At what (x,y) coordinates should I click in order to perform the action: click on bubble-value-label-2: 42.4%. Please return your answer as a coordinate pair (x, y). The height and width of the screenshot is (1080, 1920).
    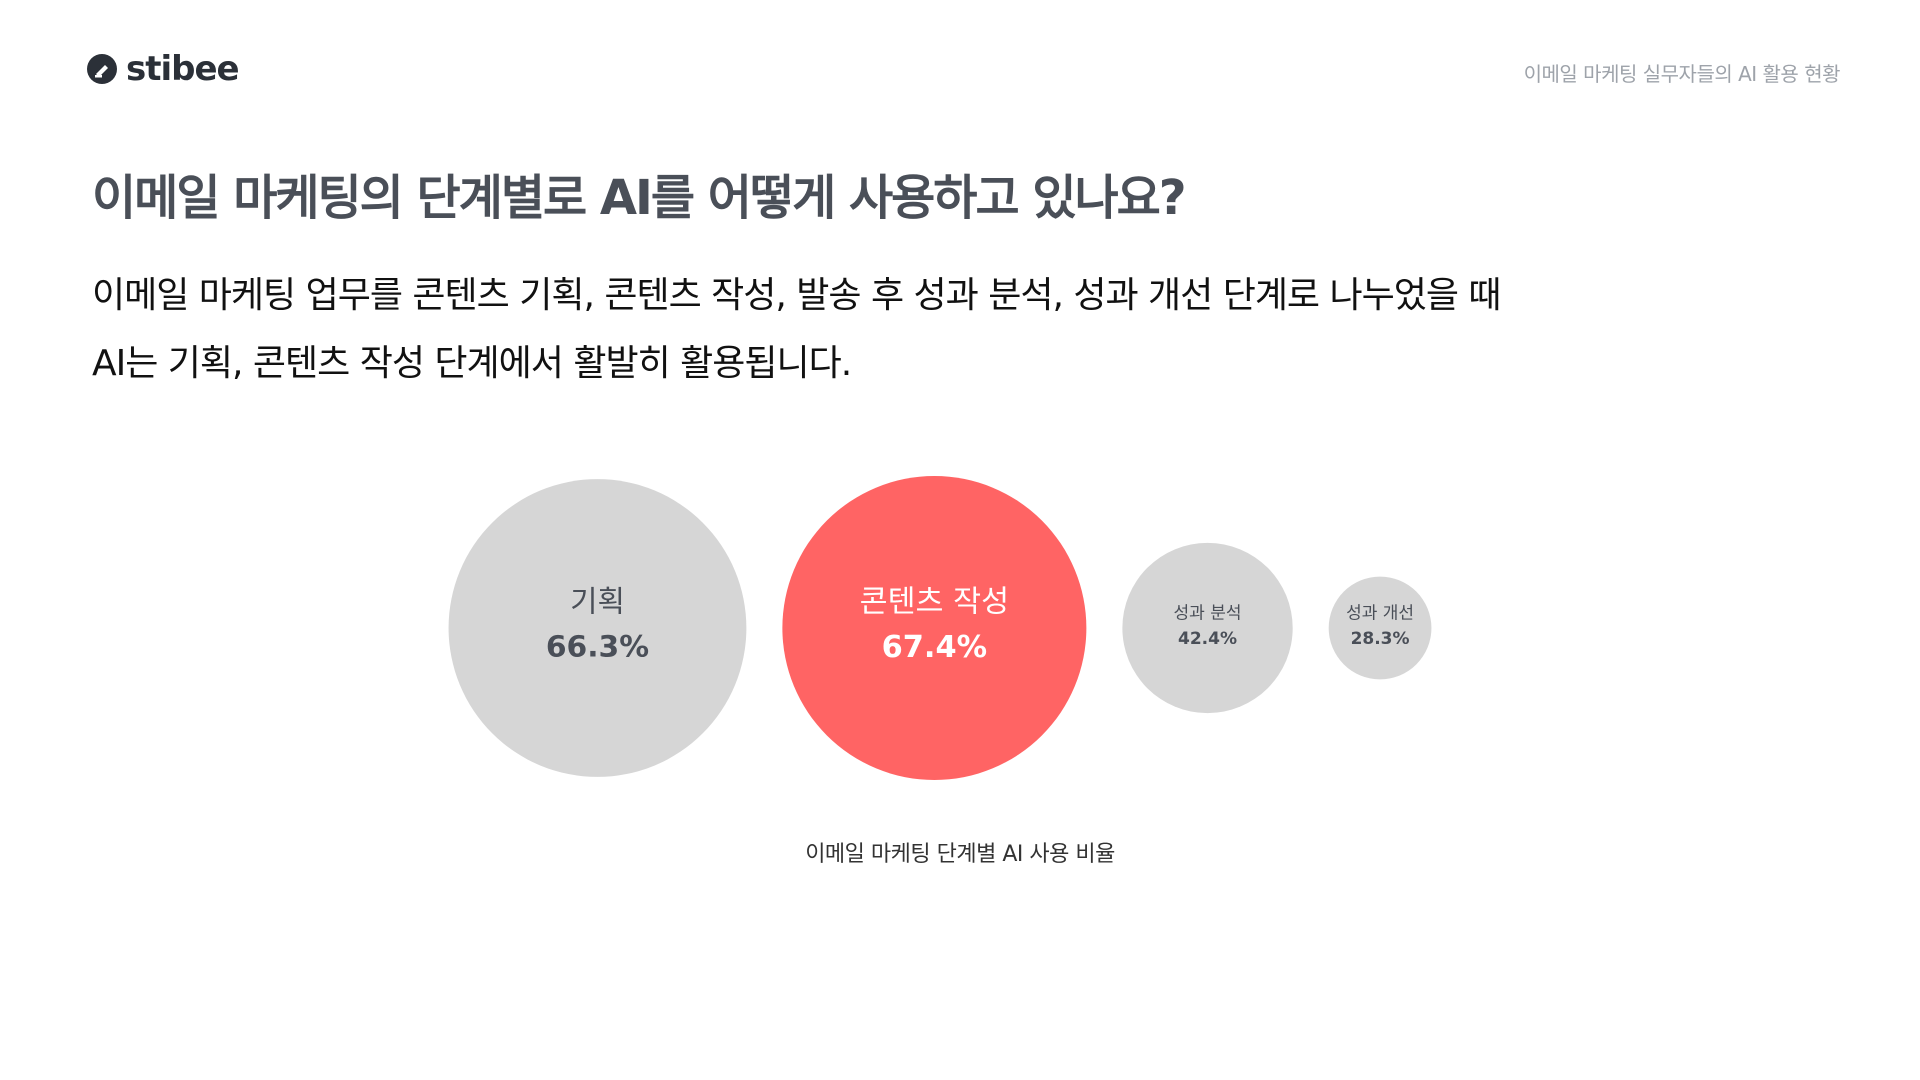
    Looking at the image, I should click on (1207, 639).